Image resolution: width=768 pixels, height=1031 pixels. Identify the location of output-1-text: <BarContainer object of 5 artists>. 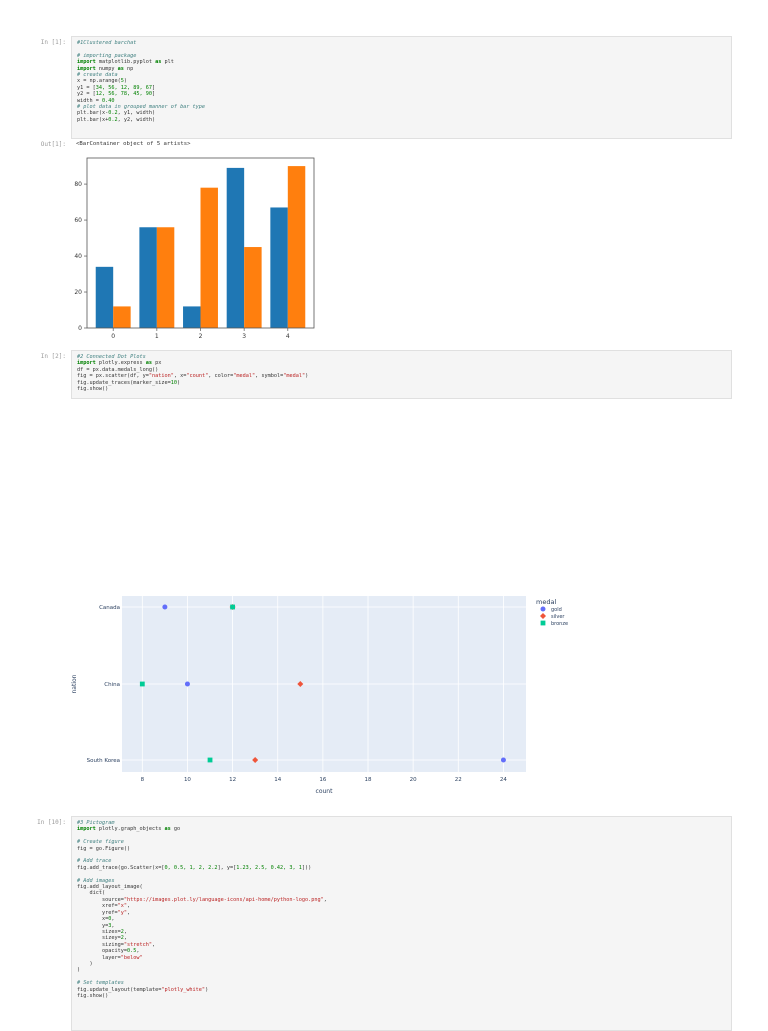
(133, 144).